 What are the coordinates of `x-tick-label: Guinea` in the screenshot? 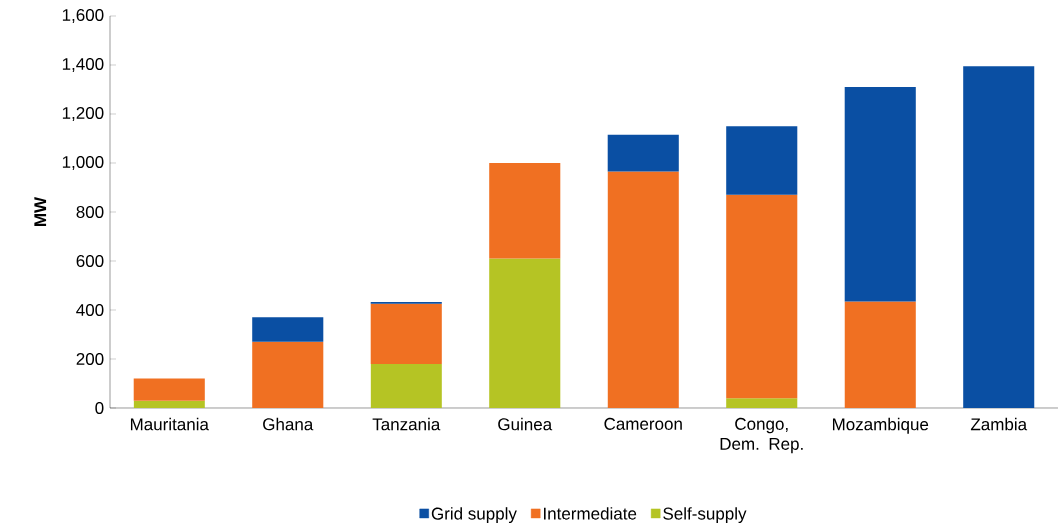 It's located at (525, 424).